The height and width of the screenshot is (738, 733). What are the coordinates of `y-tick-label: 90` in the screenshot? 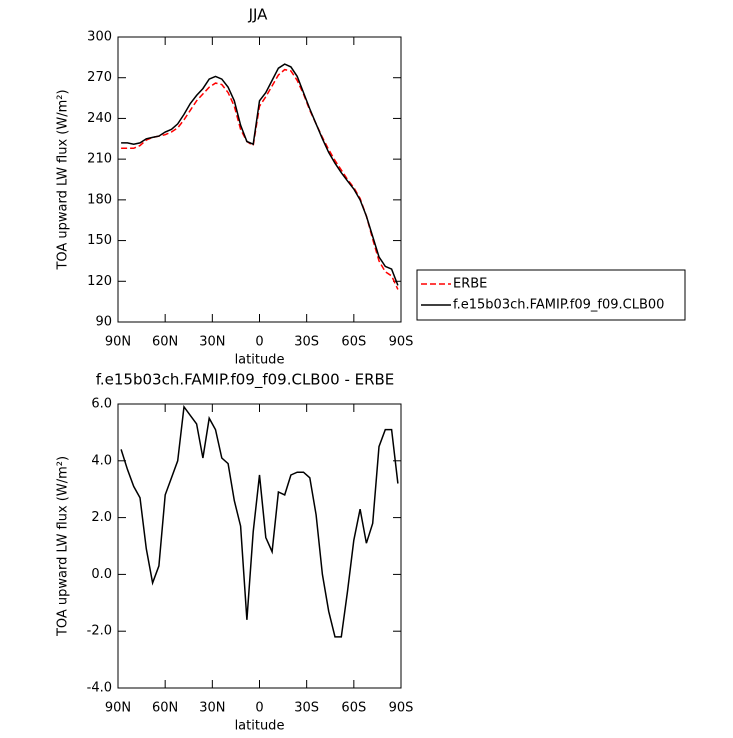 It's located at (103, 322).